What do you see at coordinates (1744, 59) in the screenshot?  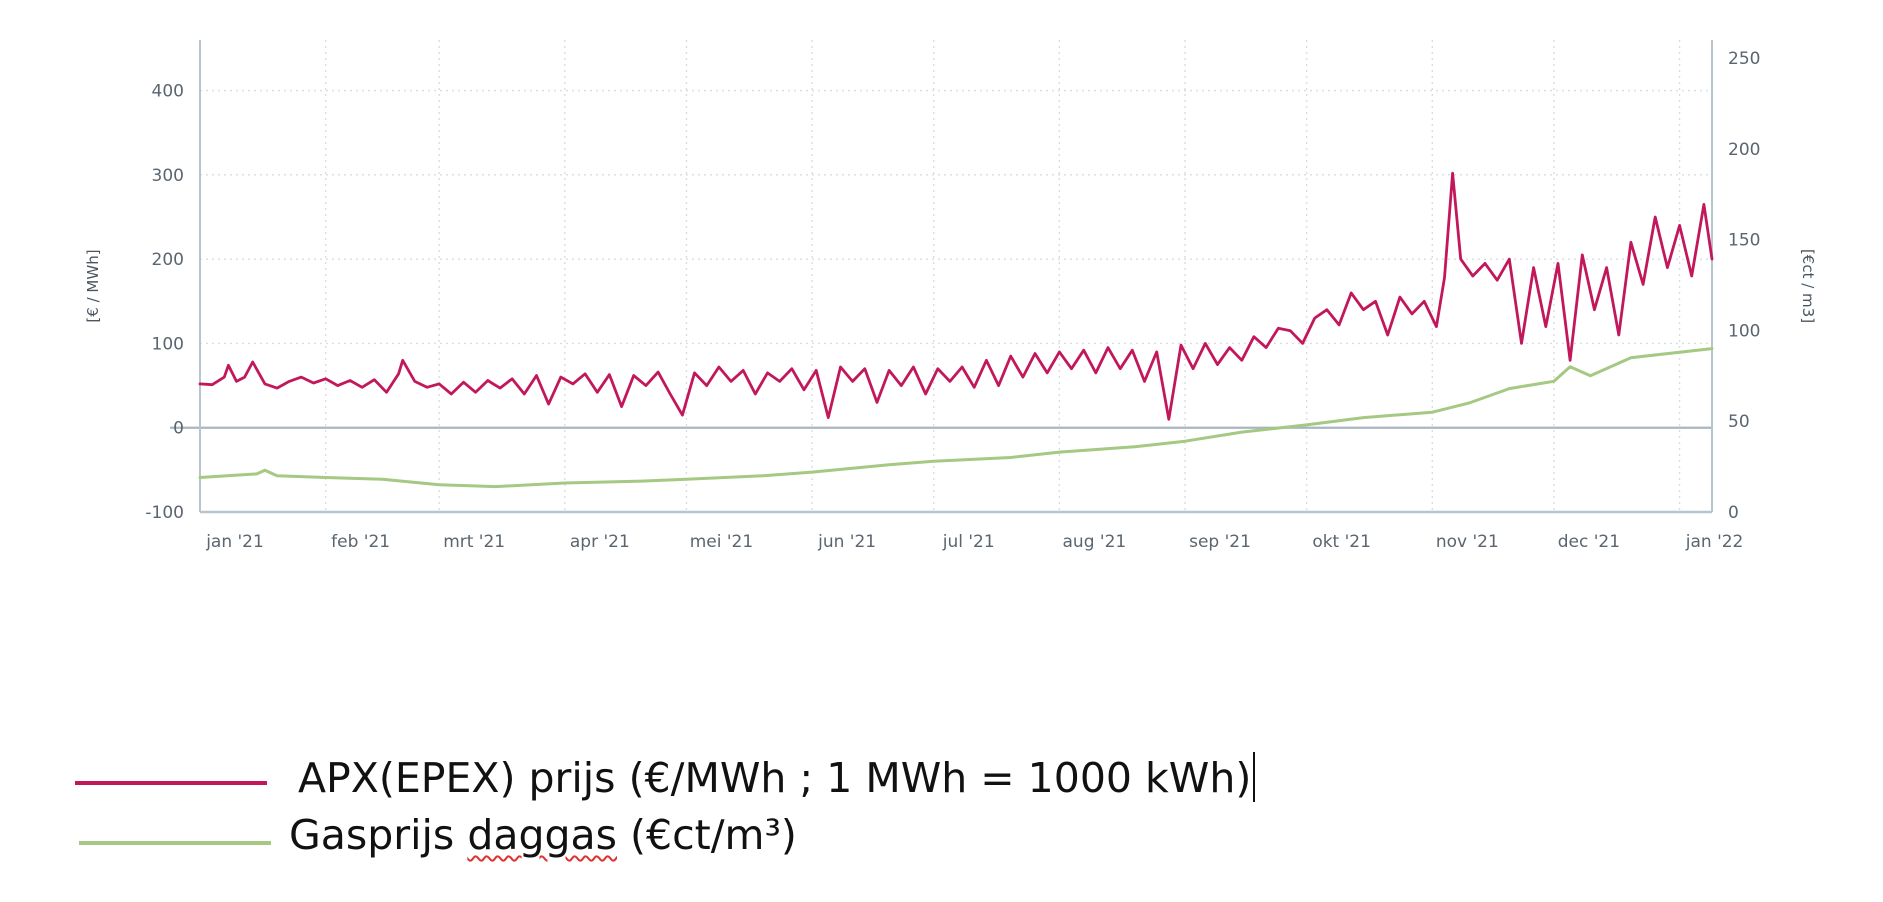 I see `y-right-tick-label: 250` at bounding box center [1744, 59].